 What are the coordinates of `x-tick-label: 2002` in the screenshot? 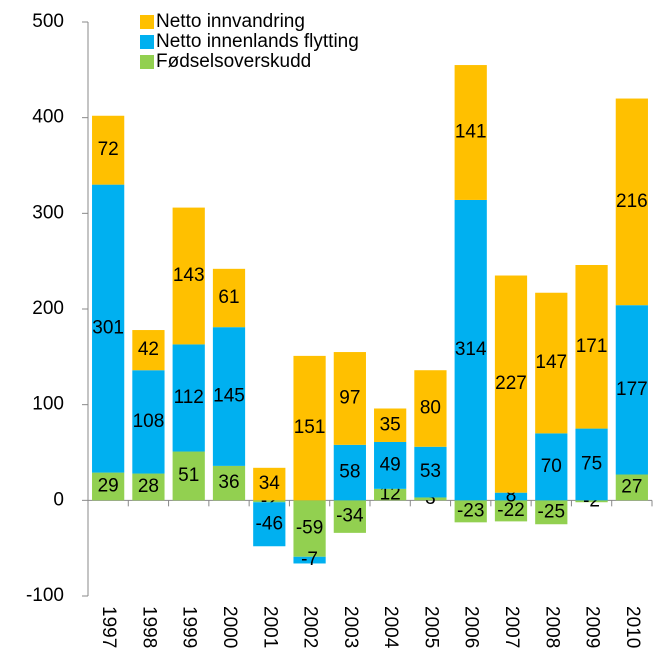 It's located at (310, 627).